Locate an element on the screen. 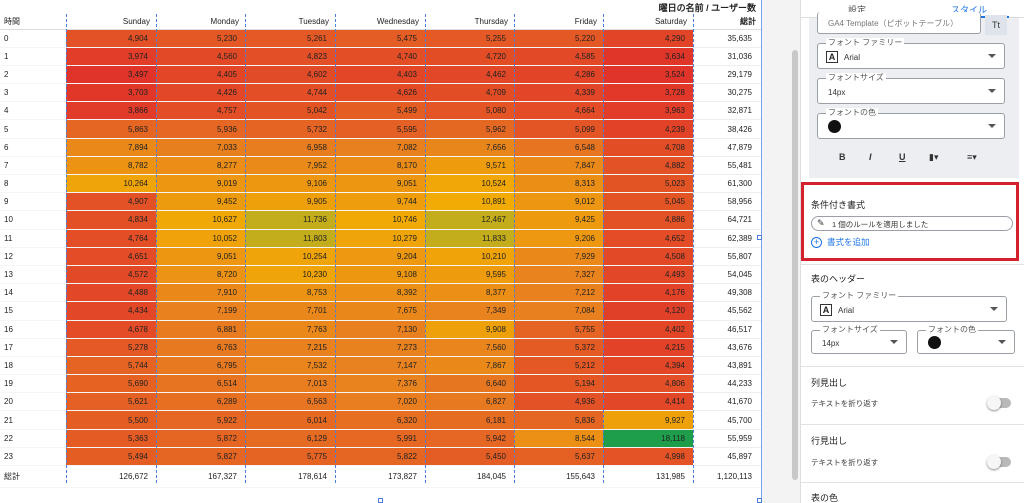 The height and width of the screenshot is (503, 1024). section-divider is located at coordinates (912, 424).